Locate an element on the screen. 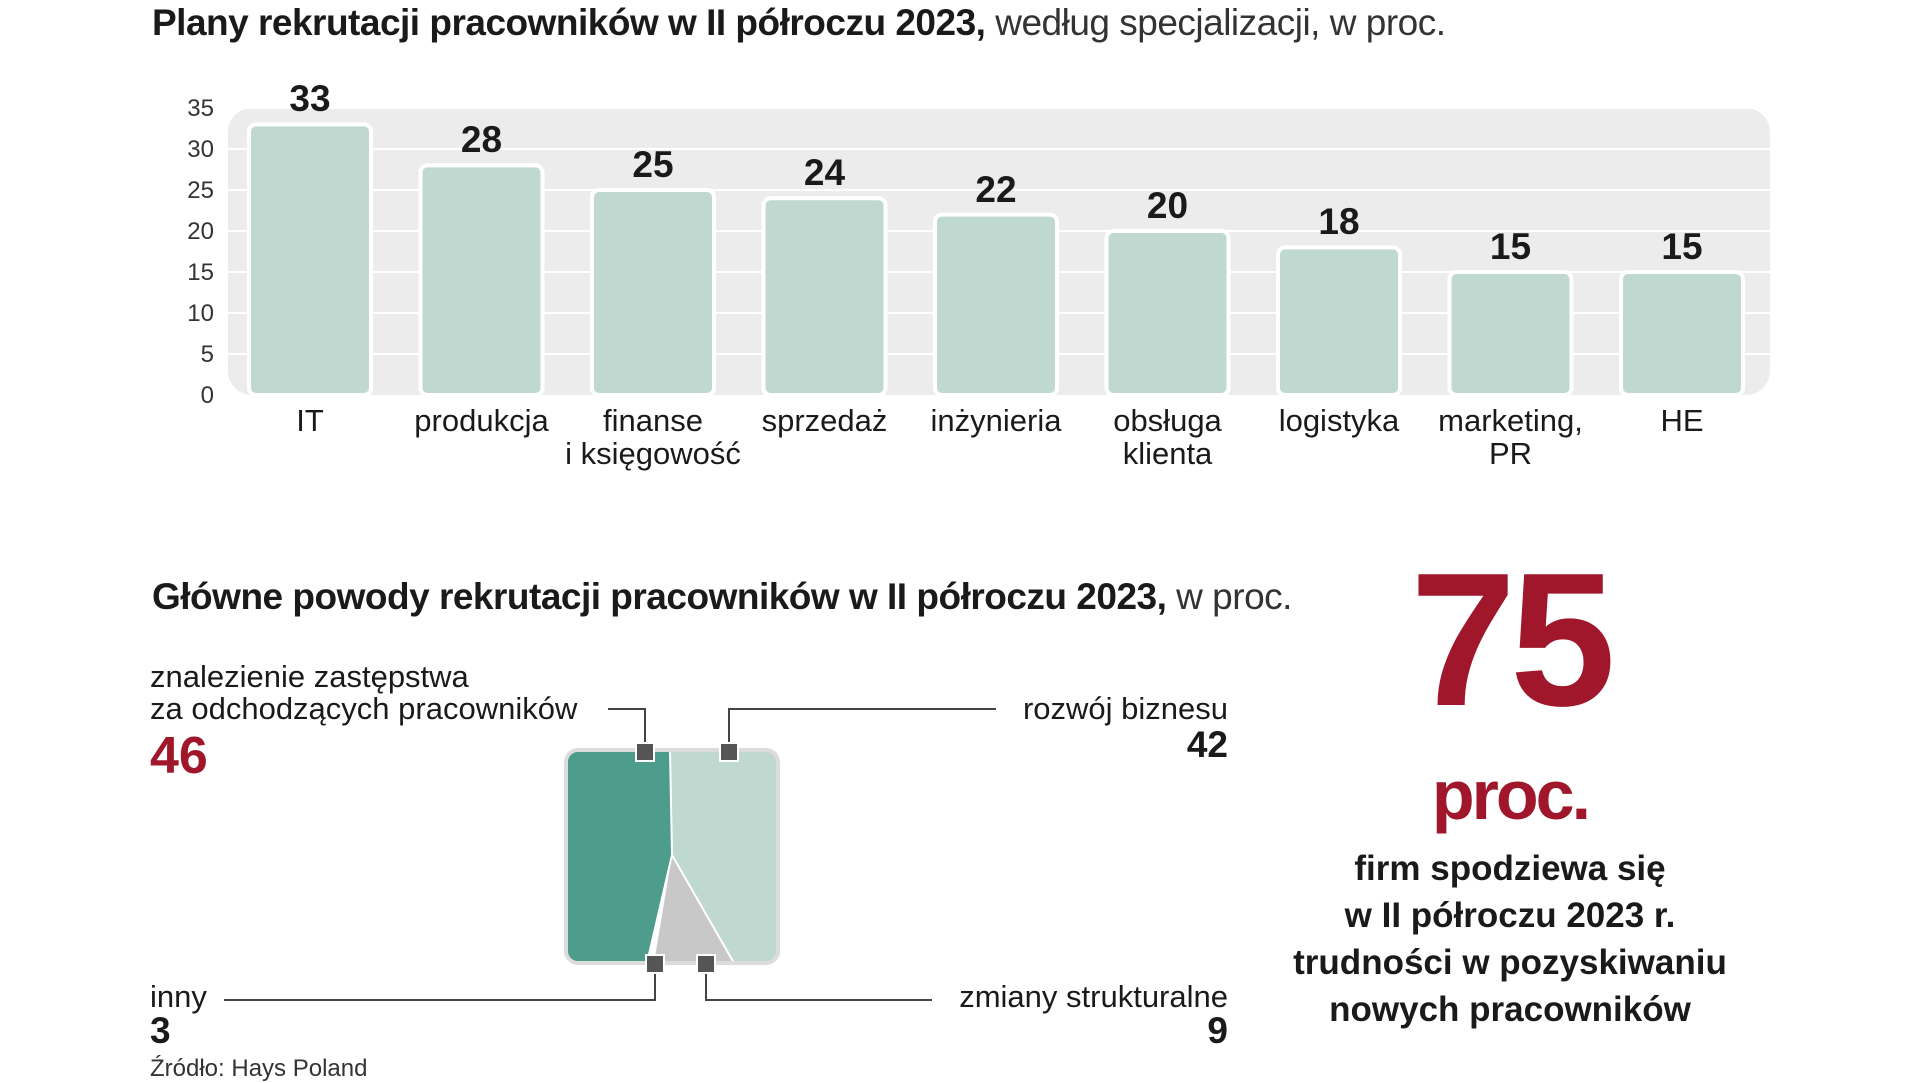 The image size is (1920, 1083). highlight-unit: proc. is located at coordinates (1511, 795).